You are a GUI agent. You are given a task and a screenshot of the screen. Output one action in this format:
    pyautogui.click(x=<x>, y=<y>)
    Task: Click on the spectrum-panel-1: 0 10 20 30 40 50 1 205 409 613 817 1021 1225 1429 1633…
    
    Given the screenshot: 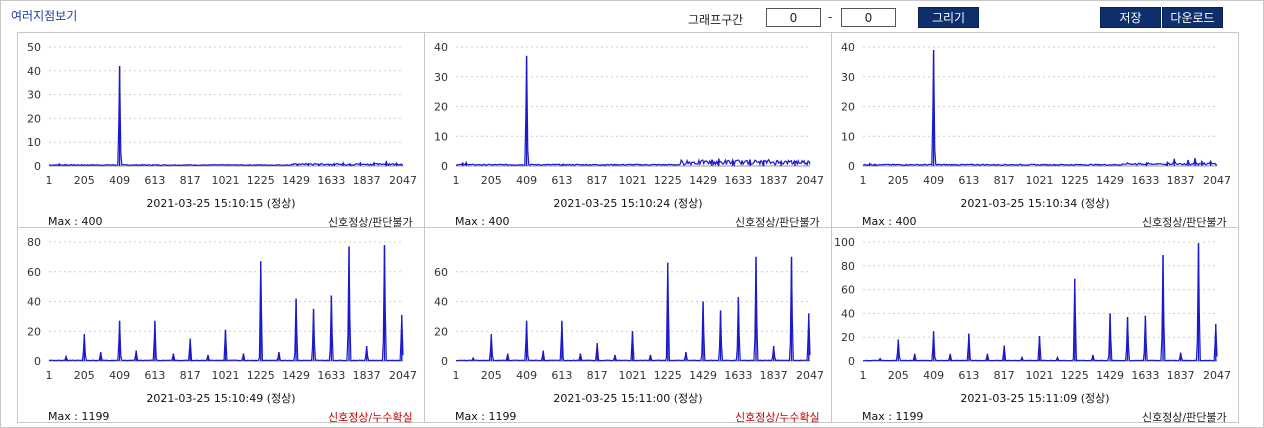 What is the action you would take?
    pyautogui.click(x=221, y=130)
    